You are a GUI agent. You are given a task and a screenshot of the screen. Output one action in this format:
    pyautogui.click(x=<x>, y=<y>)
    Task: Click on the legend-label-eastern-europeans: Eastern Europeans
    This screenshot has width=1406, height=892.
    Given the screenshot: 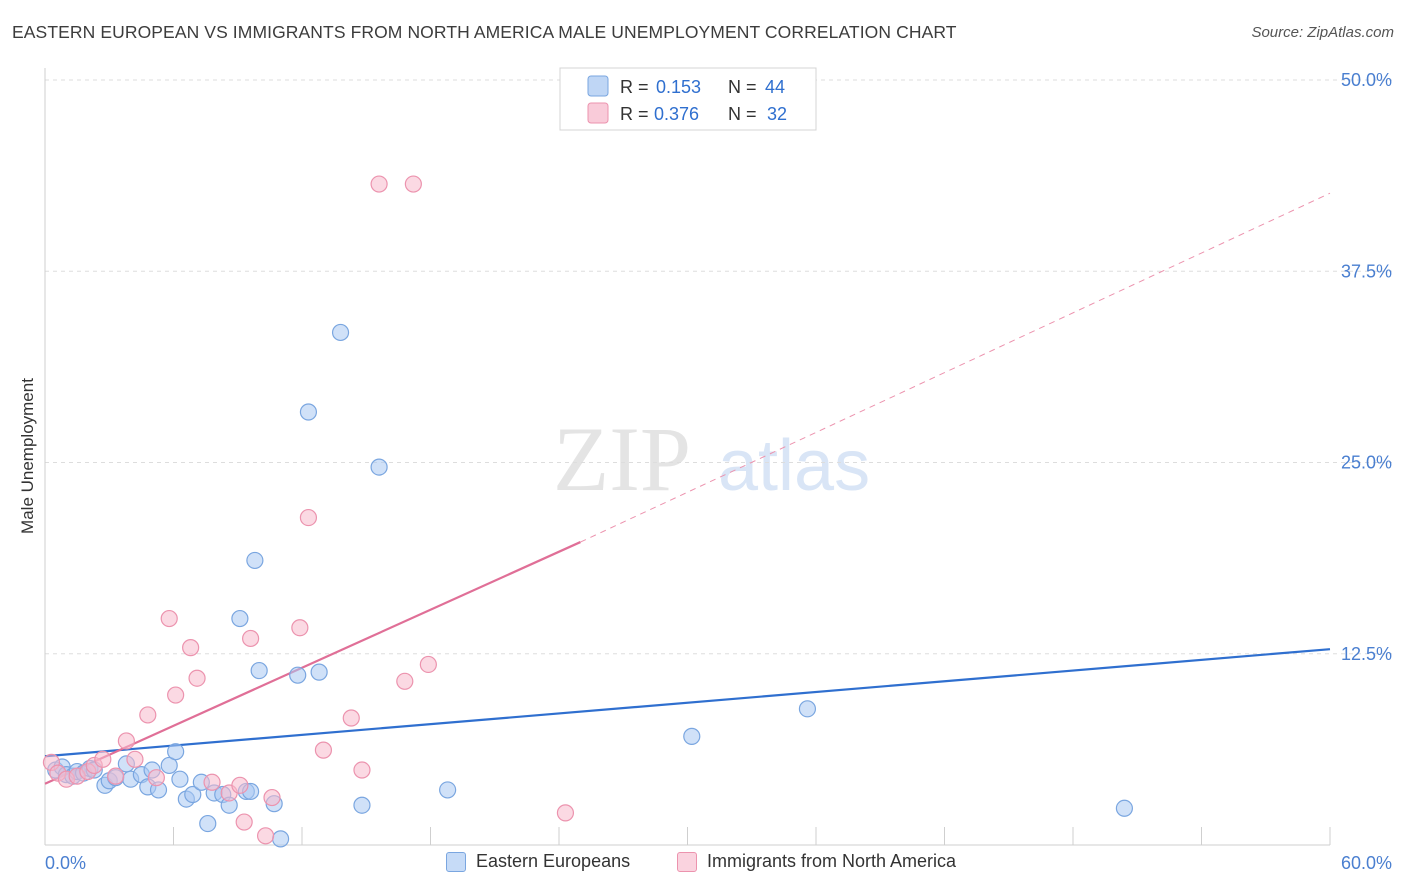 What is the action you would take?
    pyautogui.click(x=553, y=861)
    